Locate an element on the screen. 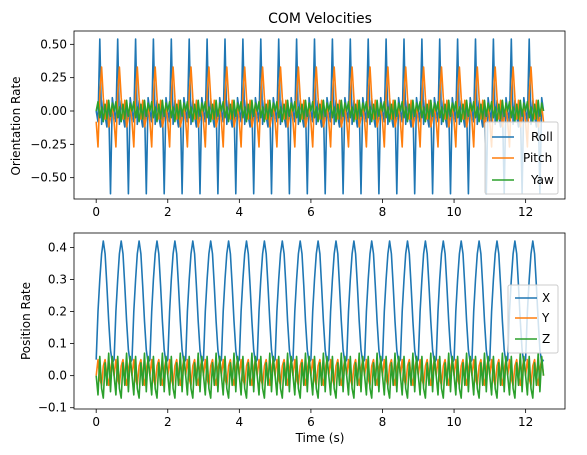  legend-top: Roll Pitch Yaw is located at coordinates (521, 158).